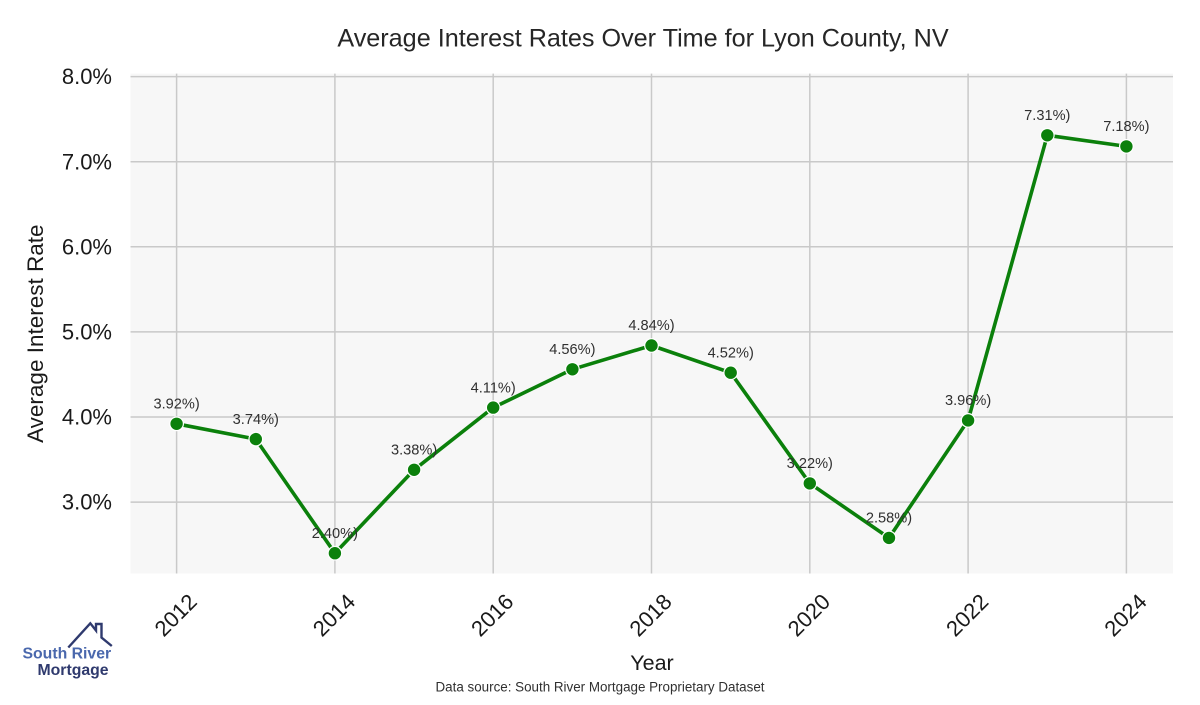 This screenshot has height=705, width=1200. I want to click on svg-text: 2016, so click(492, 615).